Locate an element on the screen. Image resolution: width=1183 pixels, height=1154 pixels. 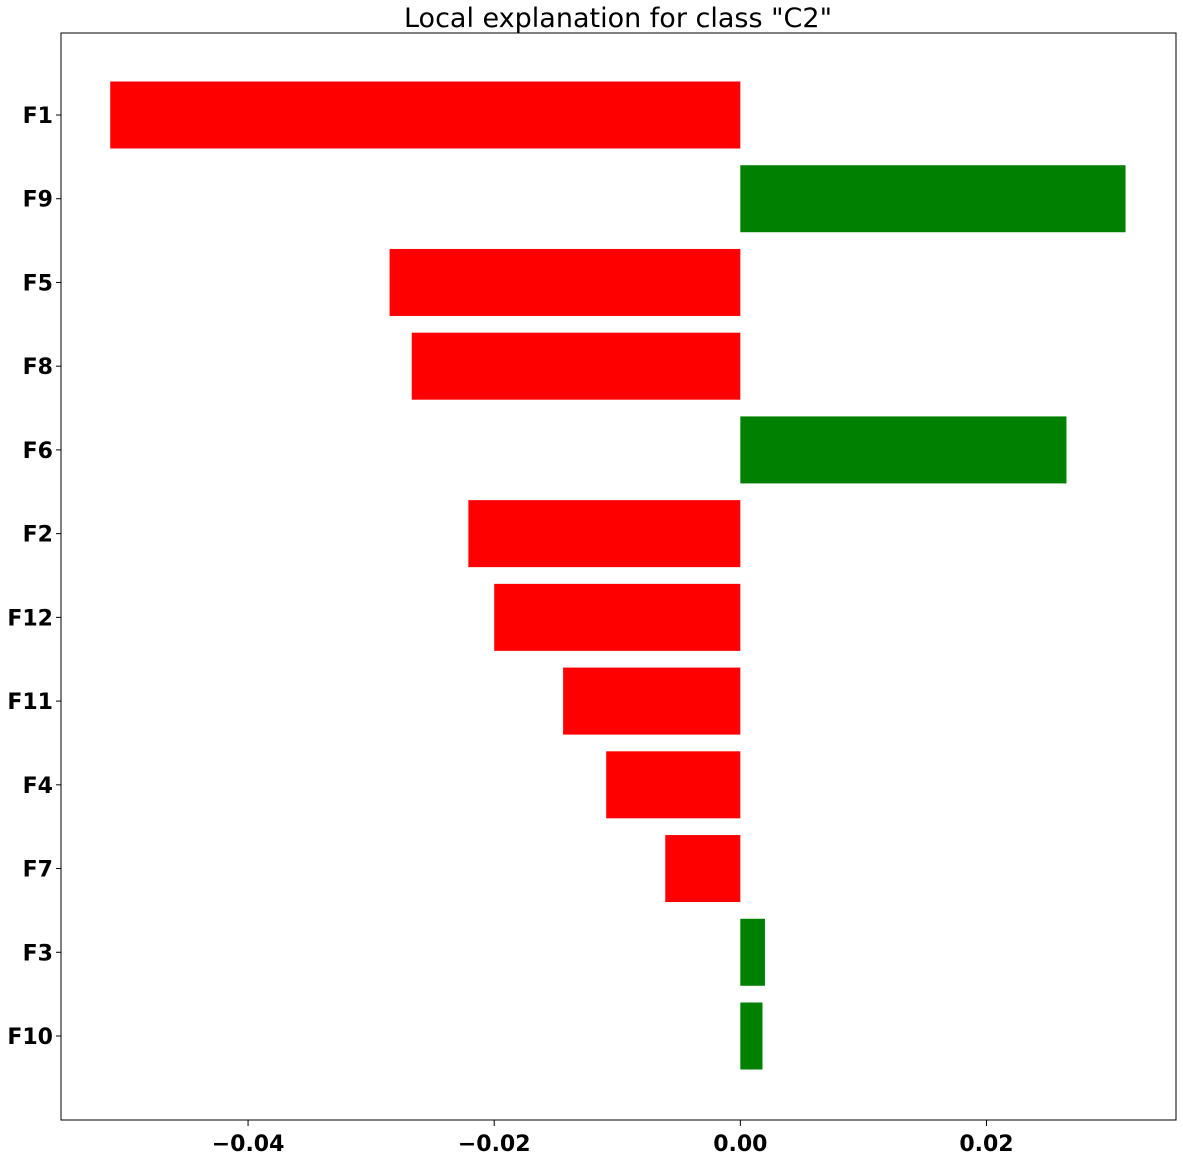
bar-f10 is located at coordinates (751, 1036).